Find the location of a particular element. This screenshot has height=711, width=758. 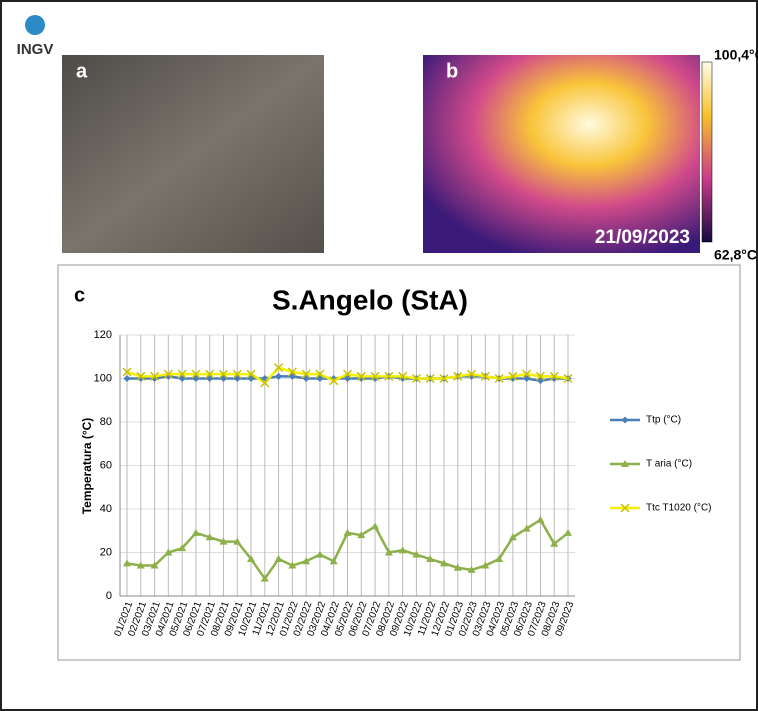

panel-label: b is located at coordinates (452, 71).